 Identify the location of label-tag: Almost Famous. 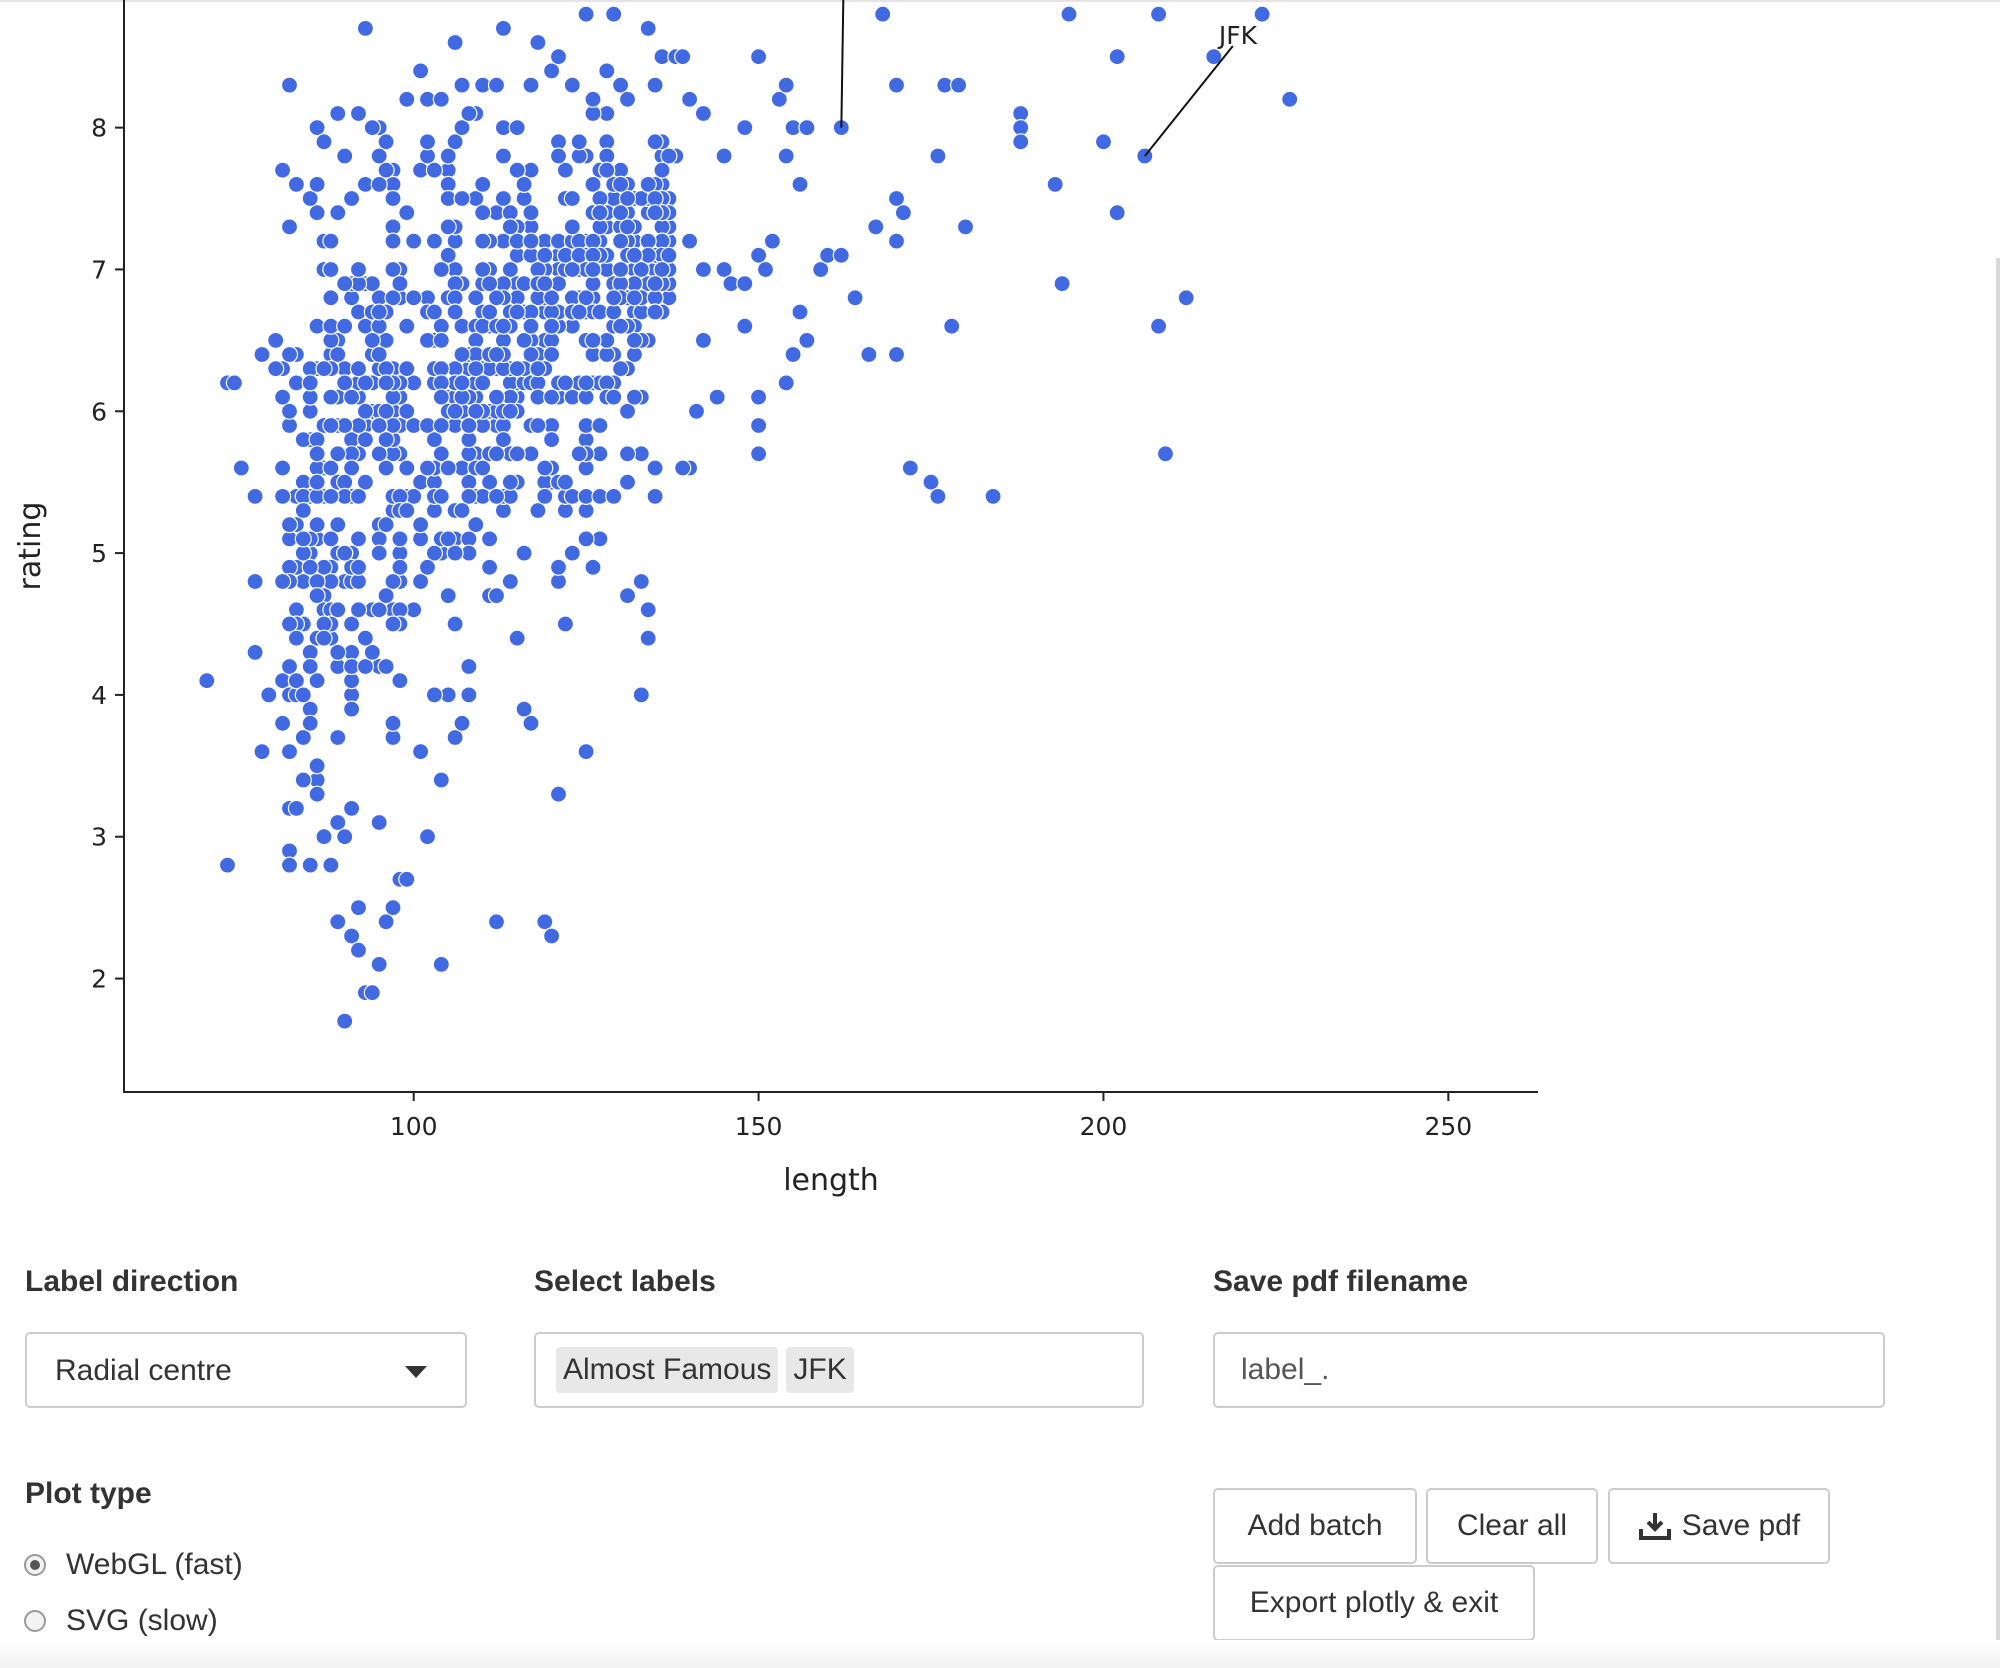
(667, 1370).